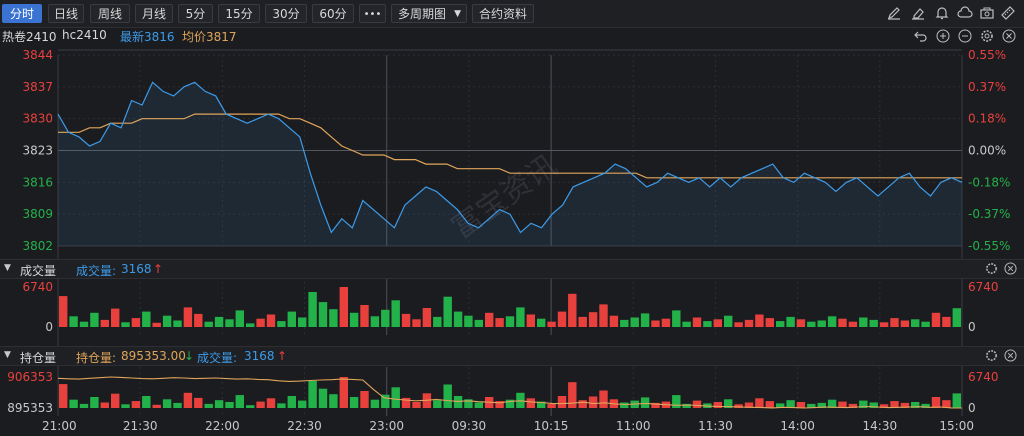  I want to click on contract-info-button: 合约资料, so click(503, 13).